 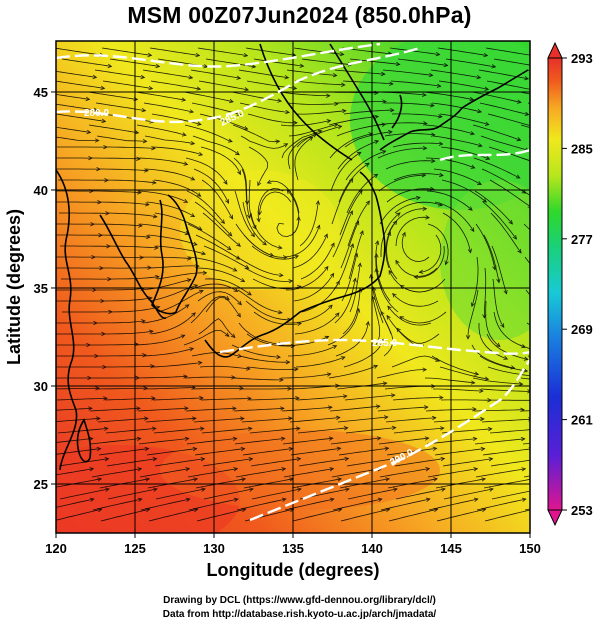 What do you see at coordinates (292, 570) in the screenshot?
I see `x-axis-label: Longitude (degrees)` at bounding box center [292, 570].